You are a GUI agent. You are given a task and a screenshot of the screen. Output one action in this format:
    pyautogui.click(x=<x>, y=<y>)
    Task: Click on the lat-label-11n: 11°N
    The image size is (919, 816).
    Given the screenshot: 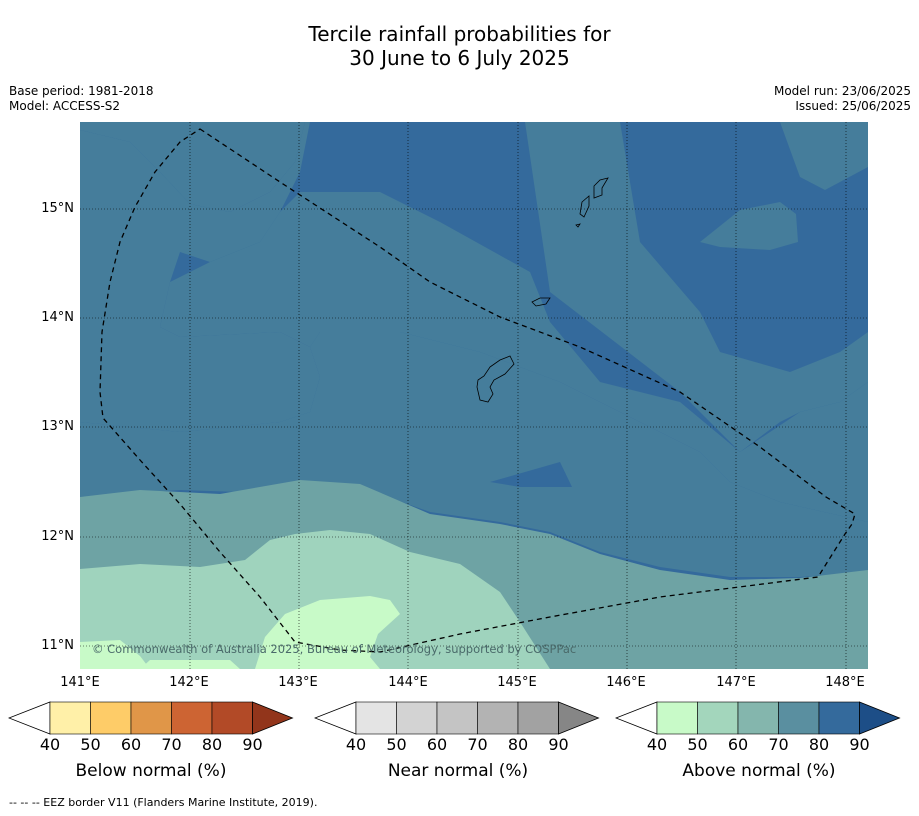 What is the action you would take?
    pyautogui.click(x=57, y=645)
    